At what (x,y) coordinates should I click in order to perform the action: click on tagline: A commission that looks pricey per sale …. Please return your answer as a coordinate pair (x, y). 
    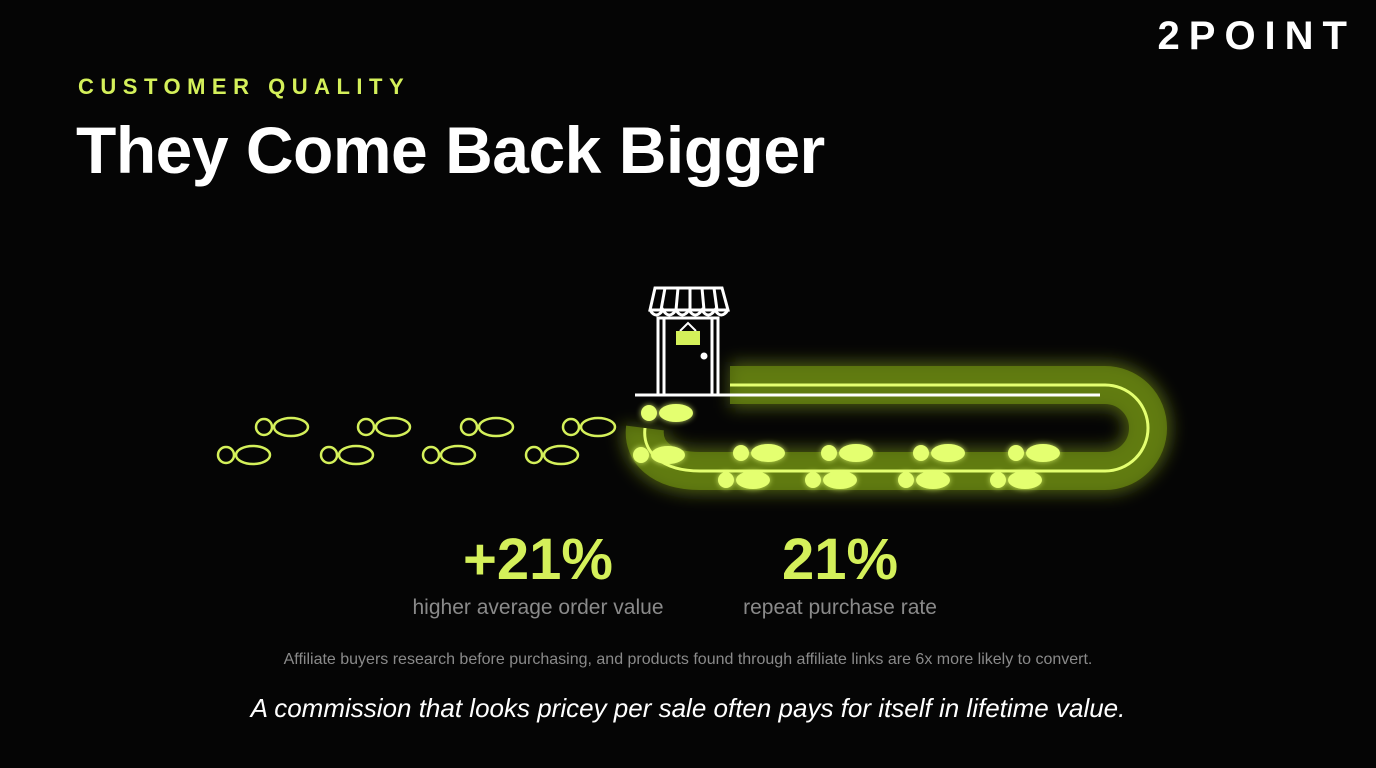
    Looking at the image, I should click on (688, 708).